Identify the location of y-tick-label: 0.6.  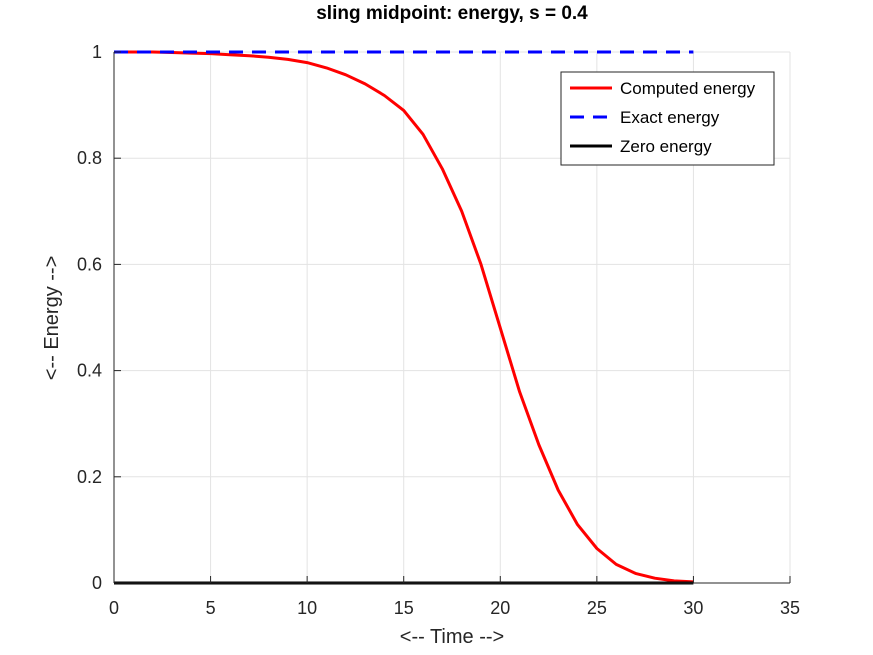
(89, 264).